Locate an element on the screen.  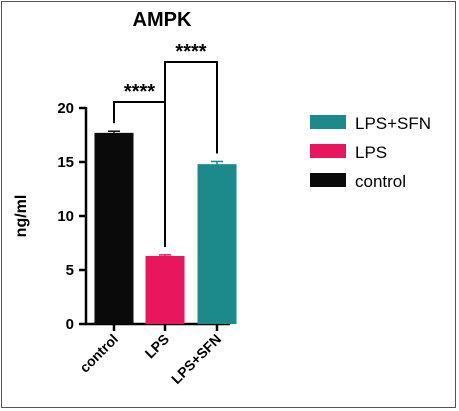
y-tick-label: 10 is located at coordinates (65, 216).